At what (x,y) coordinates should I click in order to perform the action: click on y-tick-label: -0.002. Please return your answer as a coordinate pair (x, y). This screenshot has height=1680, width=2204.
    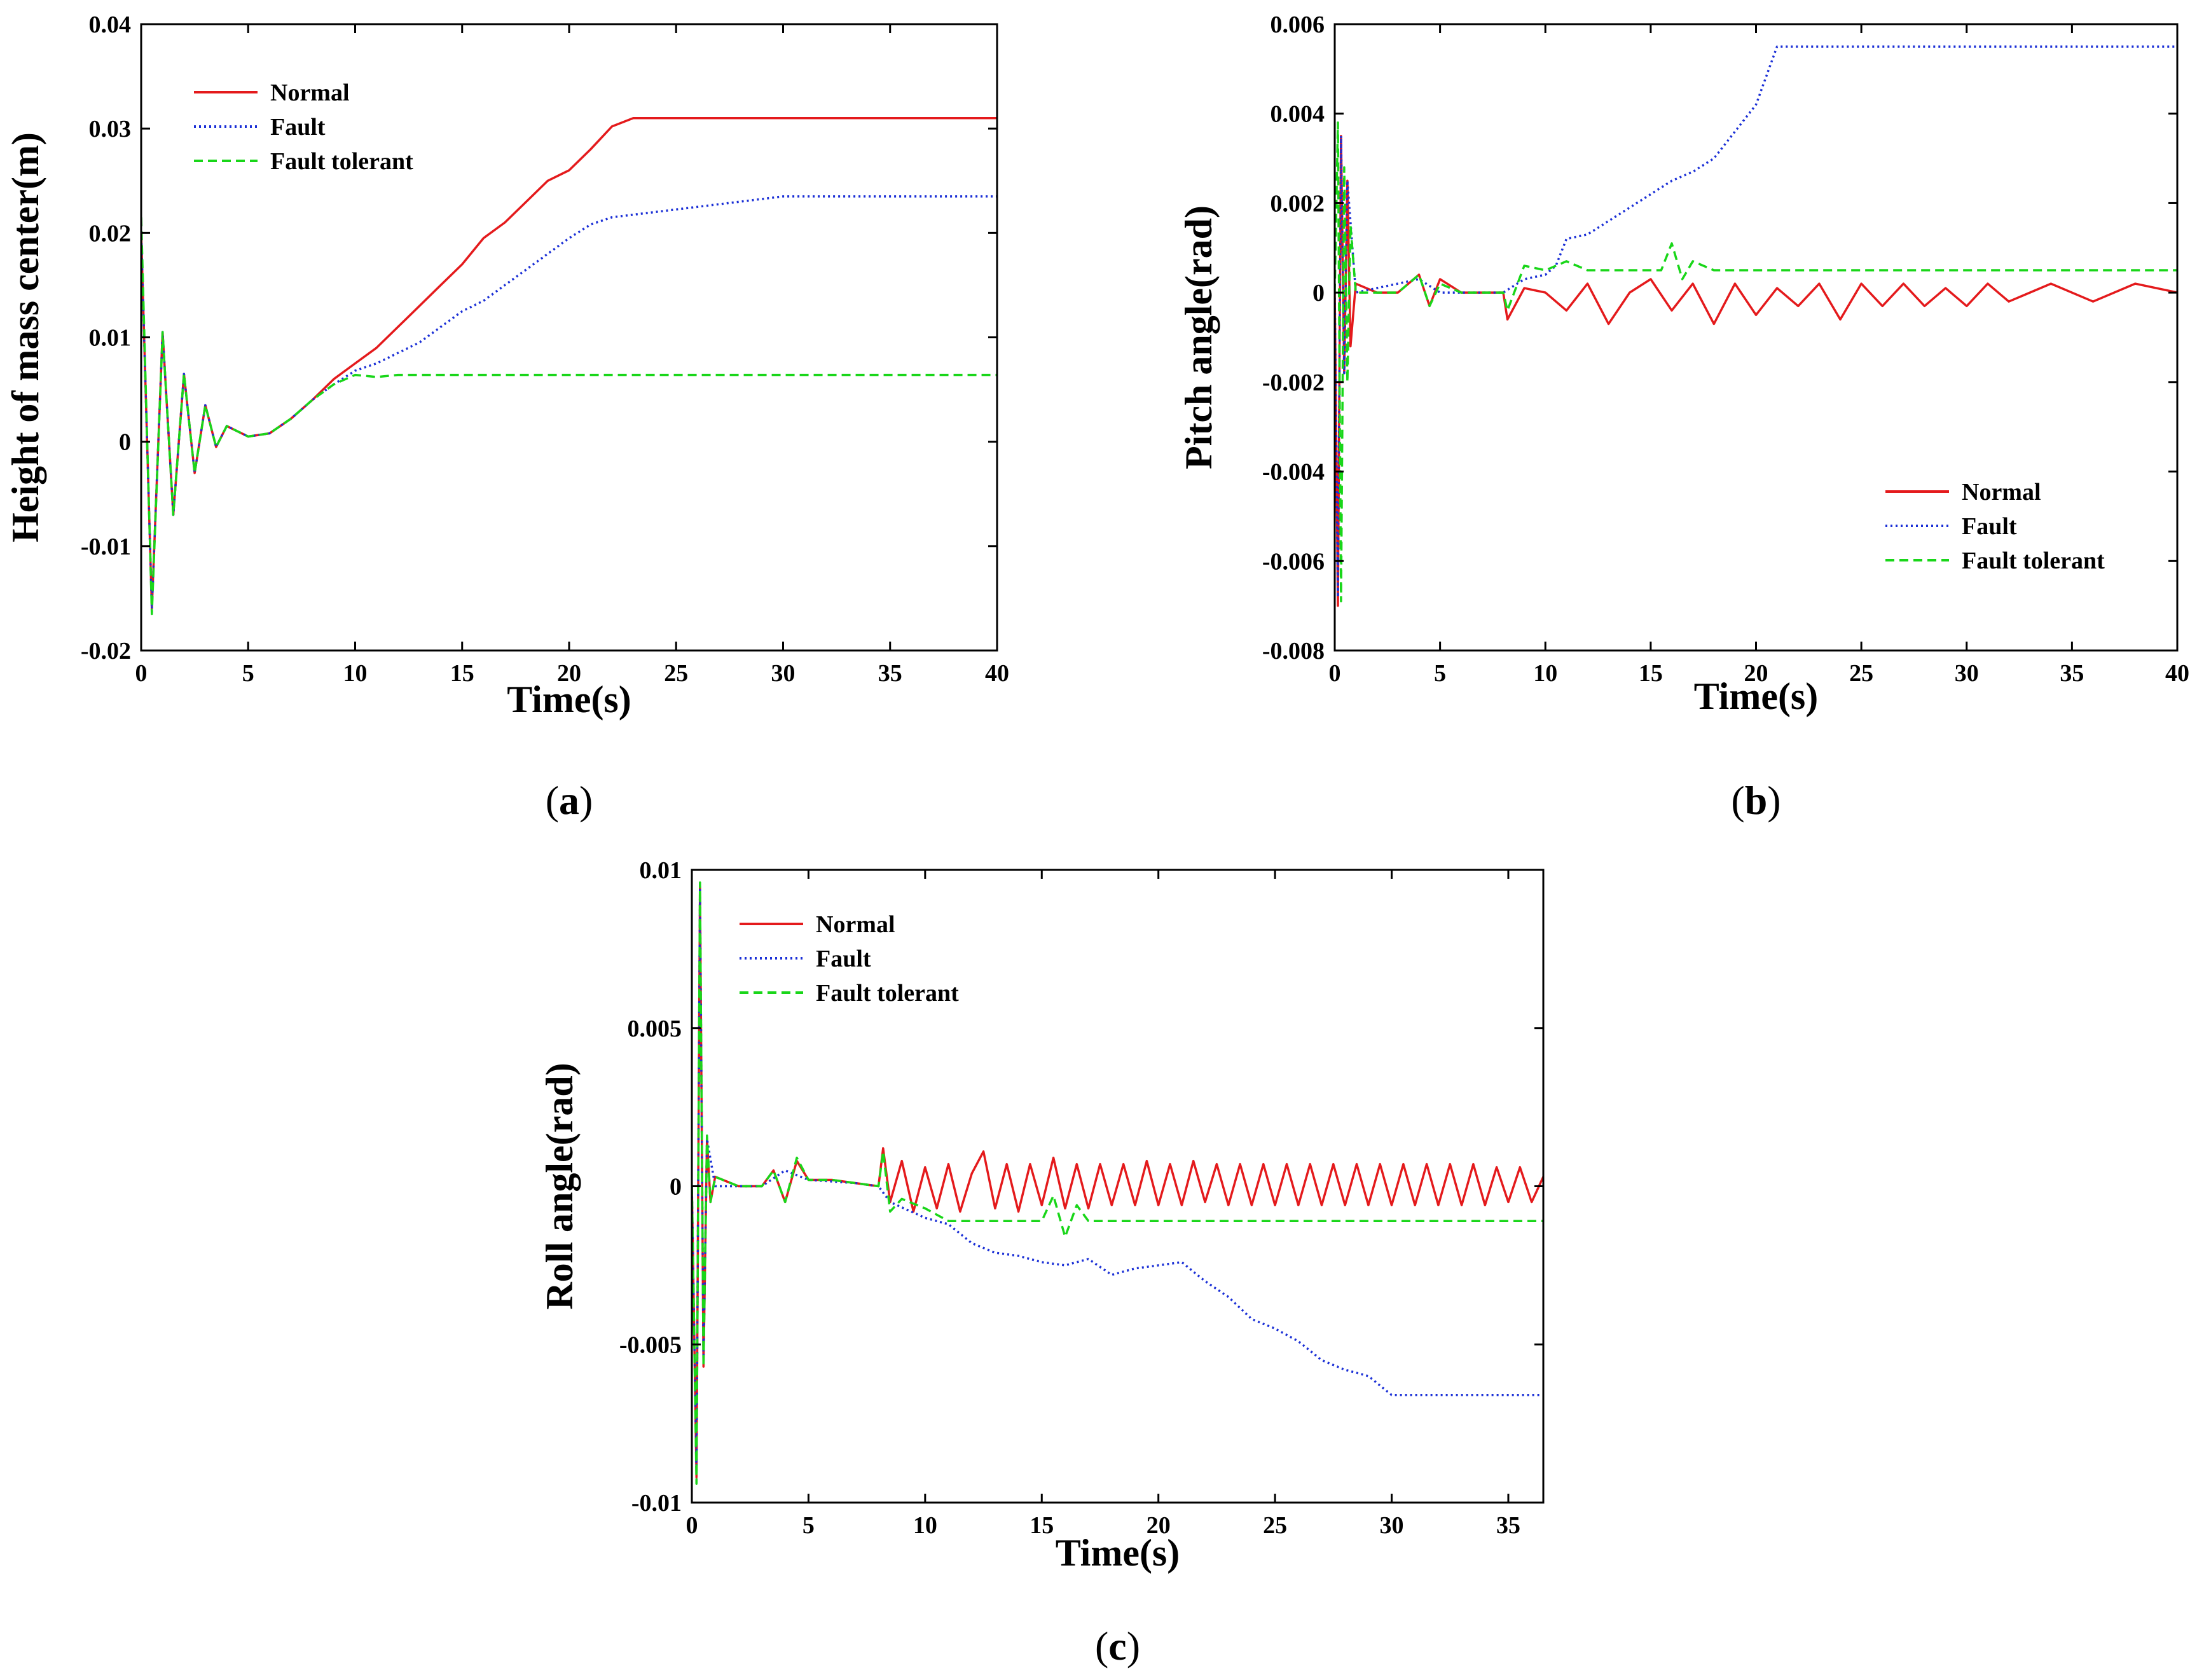
    Looking at the image, I should click on (1293, 382).